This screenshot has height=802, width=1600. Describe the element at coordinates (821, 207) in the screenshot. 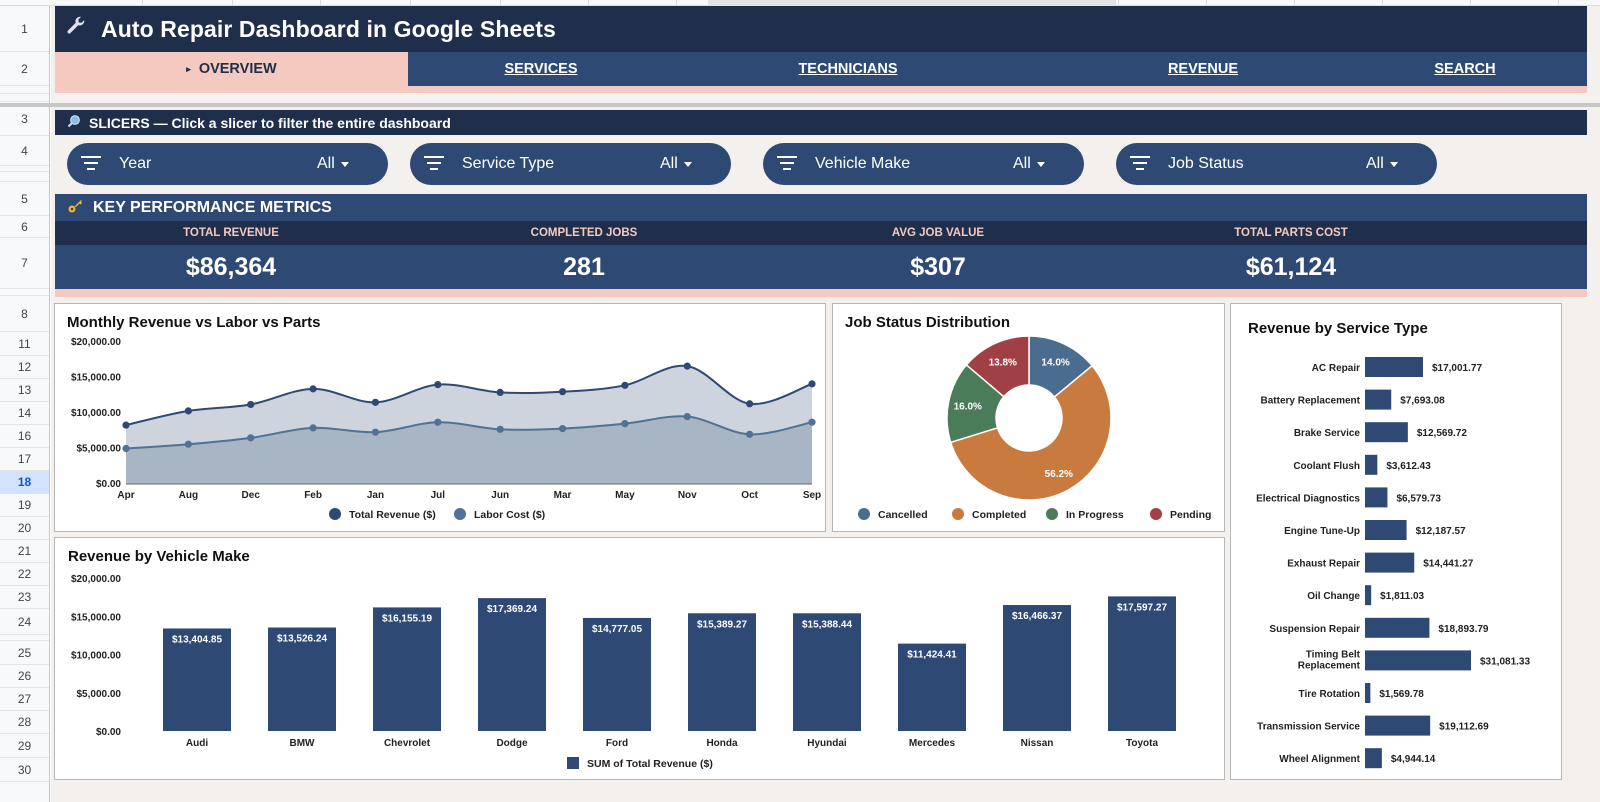

I see `kpi-header: KEY PERFORMANCE METRICS` at that location.